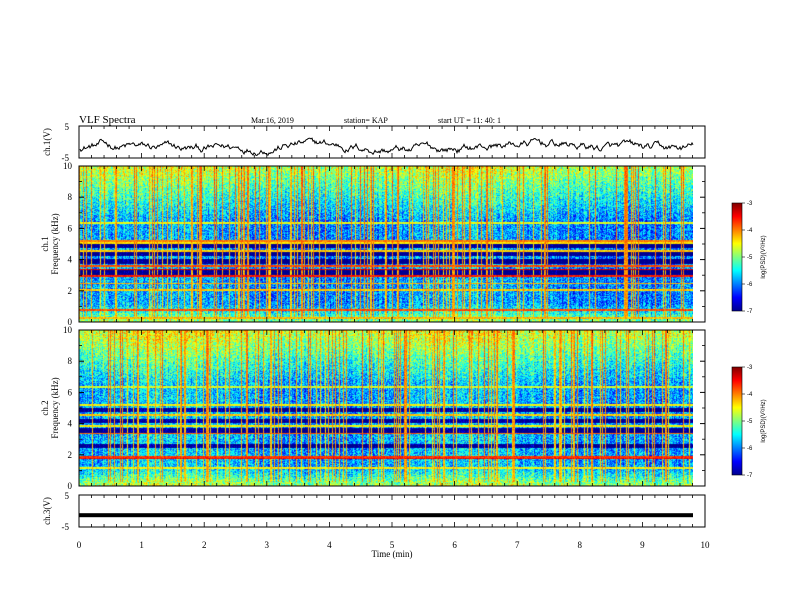 The width and height of the screenshot is (792, 612). Describe the element at coordinates (750, 204) in the screenshot. I see `ch1-colorbar-tick-label: -3` at that location.